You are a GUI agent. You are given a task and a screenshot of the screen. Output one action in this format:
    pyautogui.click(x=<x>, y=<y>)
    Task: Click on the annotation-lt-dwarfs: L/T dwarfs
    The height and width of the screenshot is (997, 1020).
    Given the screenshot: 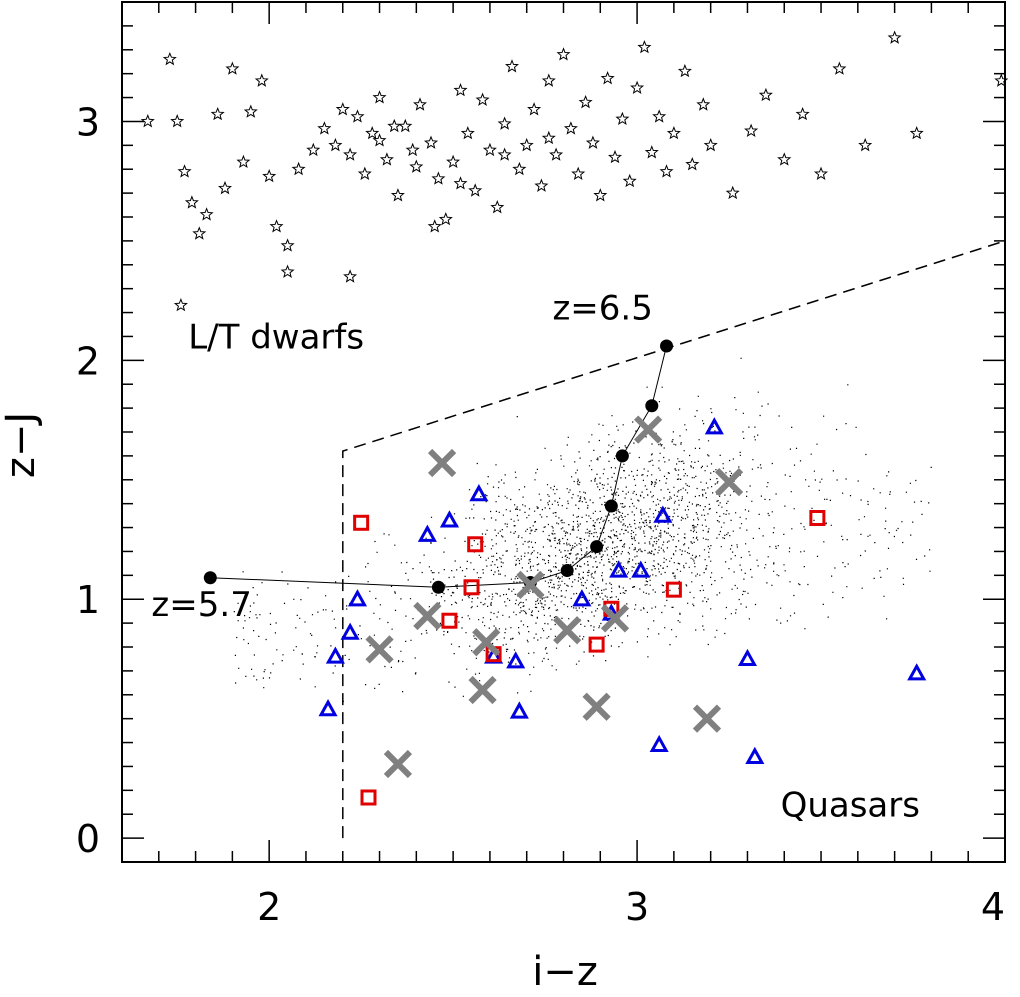 What is the action you would take?
    pyautogui.click(x=276, y=337)
    